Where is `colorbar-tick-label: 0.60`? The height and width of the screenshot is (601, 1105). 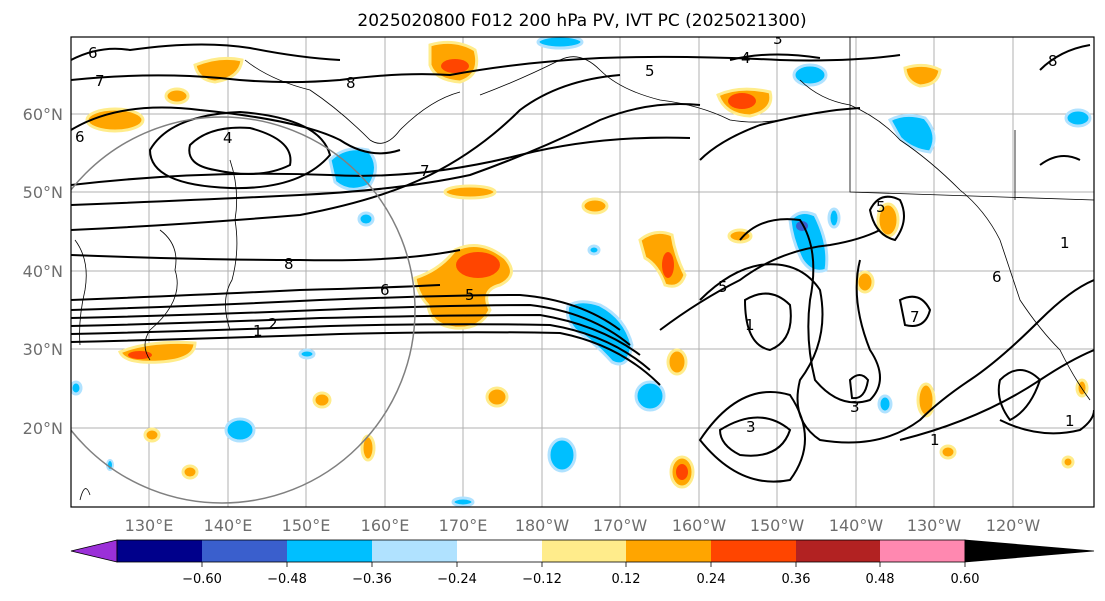 colorbar-tick-label: 0.60 is located at coordinates (965, 579).